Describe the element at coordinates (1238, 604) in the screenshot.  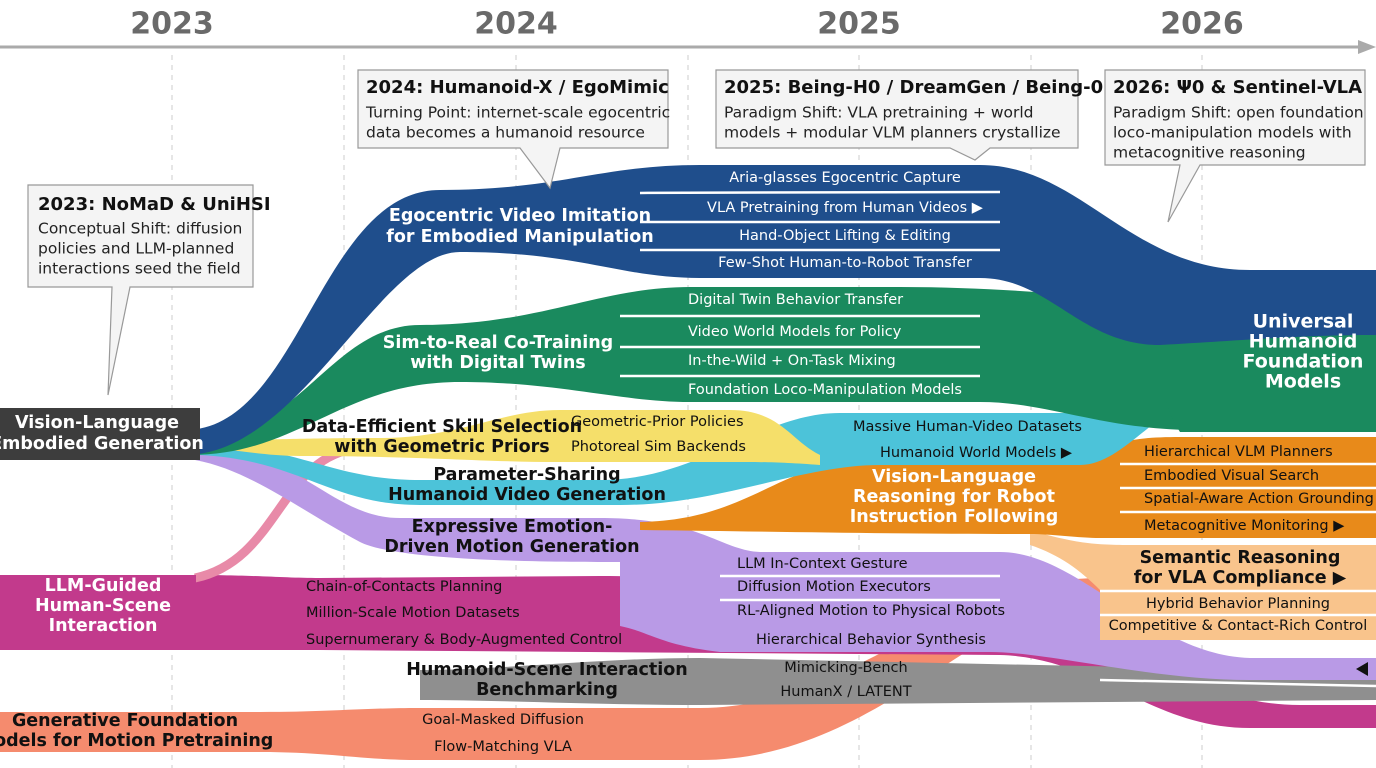
I see `label: Hybrid Behavior Planning` at that location.